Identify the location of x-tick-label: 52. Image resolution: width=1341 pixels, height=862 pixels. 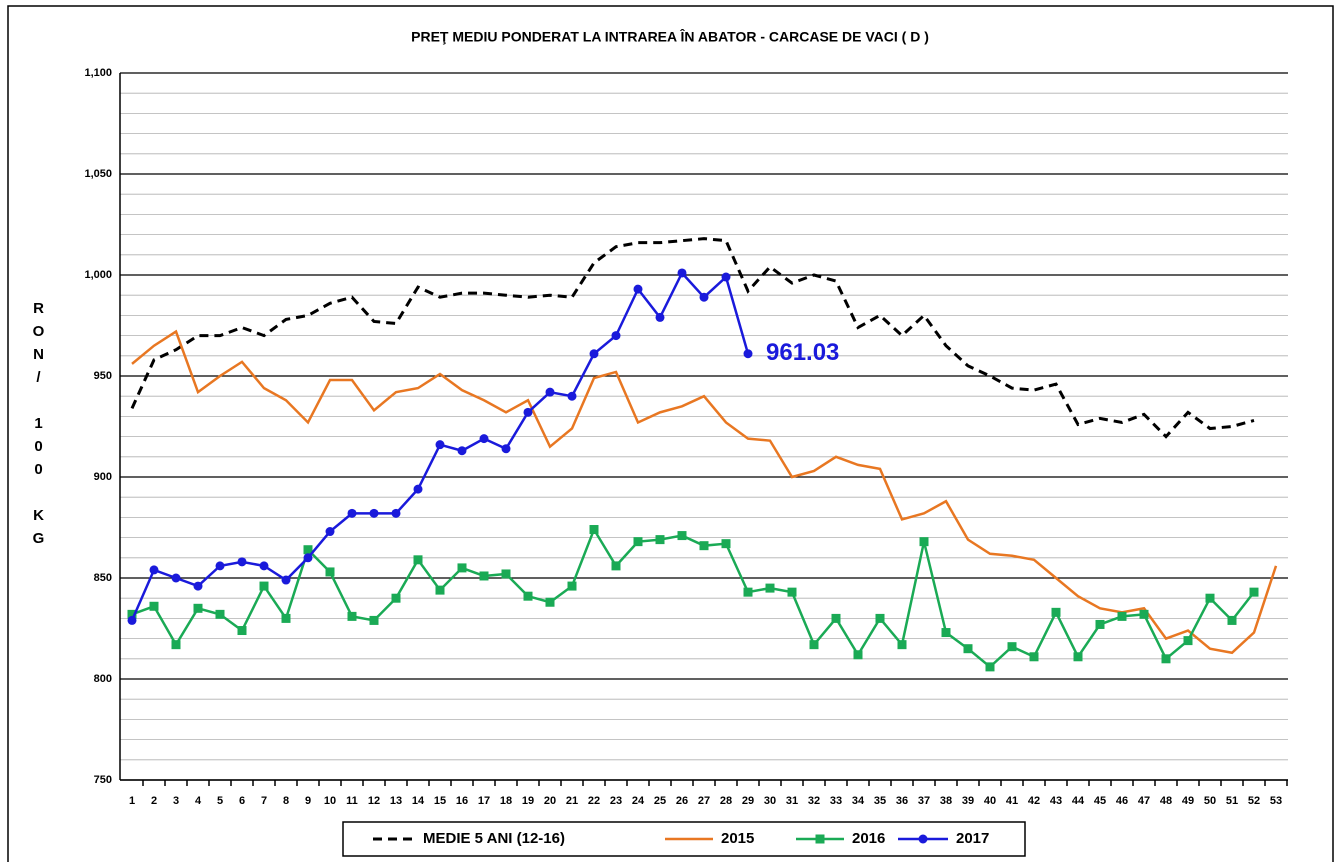
(1254, 801).